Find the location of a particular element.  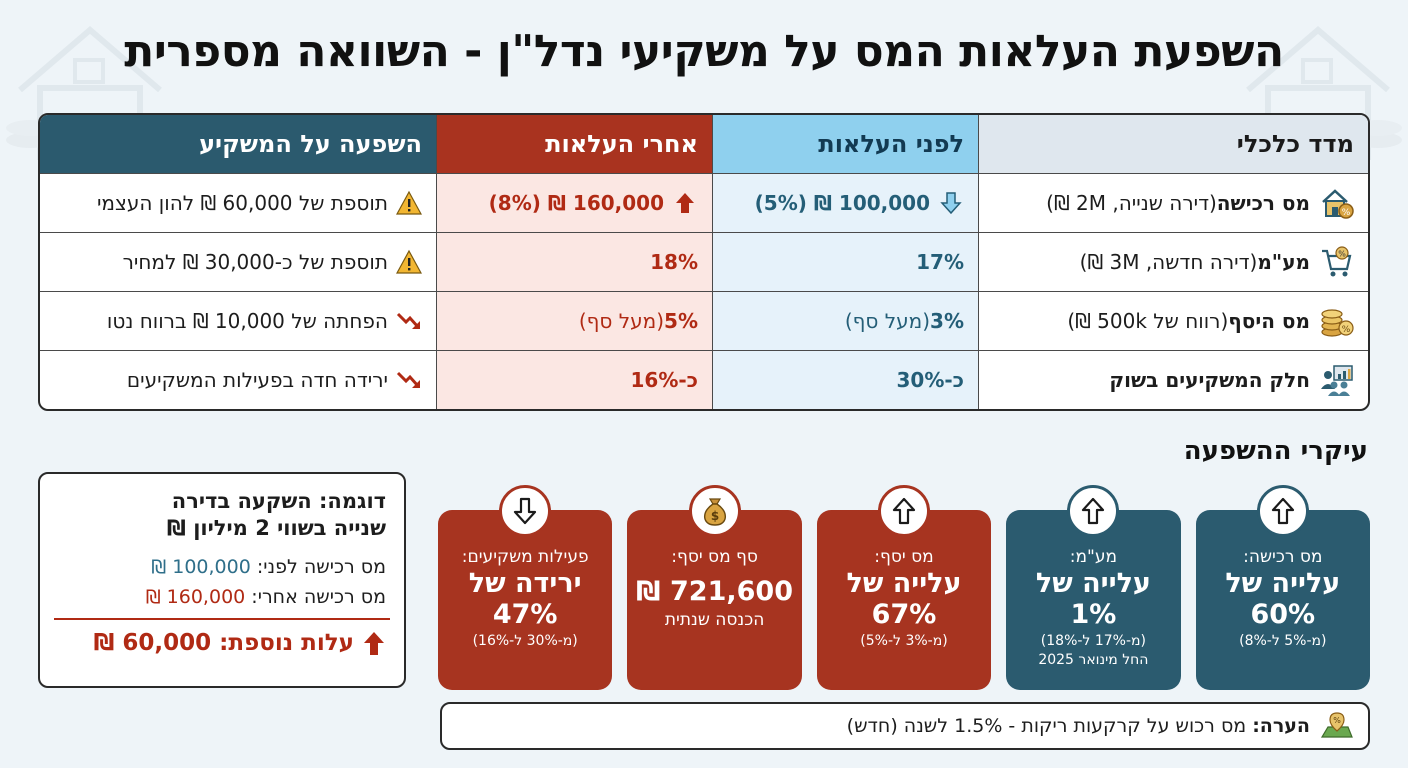

money-bag-icon: $ is located at coordinates (714, 512).